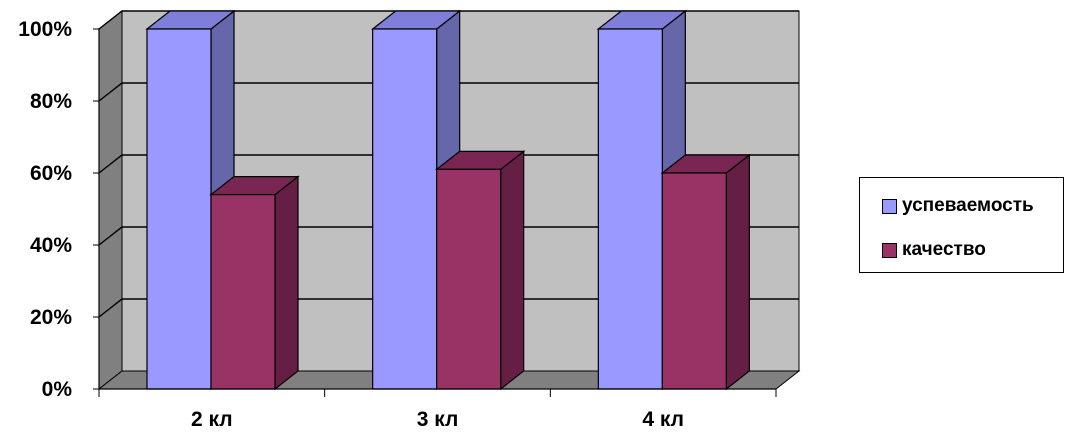 This screenshot has width=1065, height=439. What do you see at coordinates (45, 209) in the screenshot?
I see `y-axis-tick-labels: 0% 20% 40% 60% 80% 100%` at bounding box center [45, 209].